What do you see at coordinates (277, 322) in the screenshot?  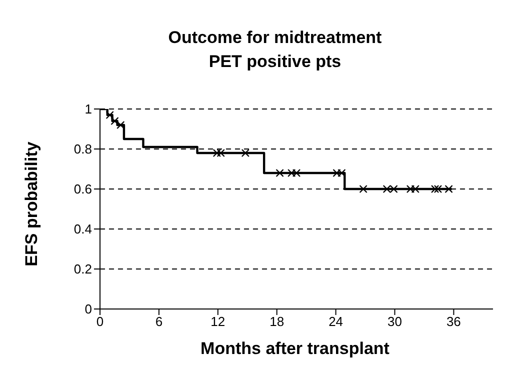 I see `x-tick-label: 18` at bounding box center [277, 322].